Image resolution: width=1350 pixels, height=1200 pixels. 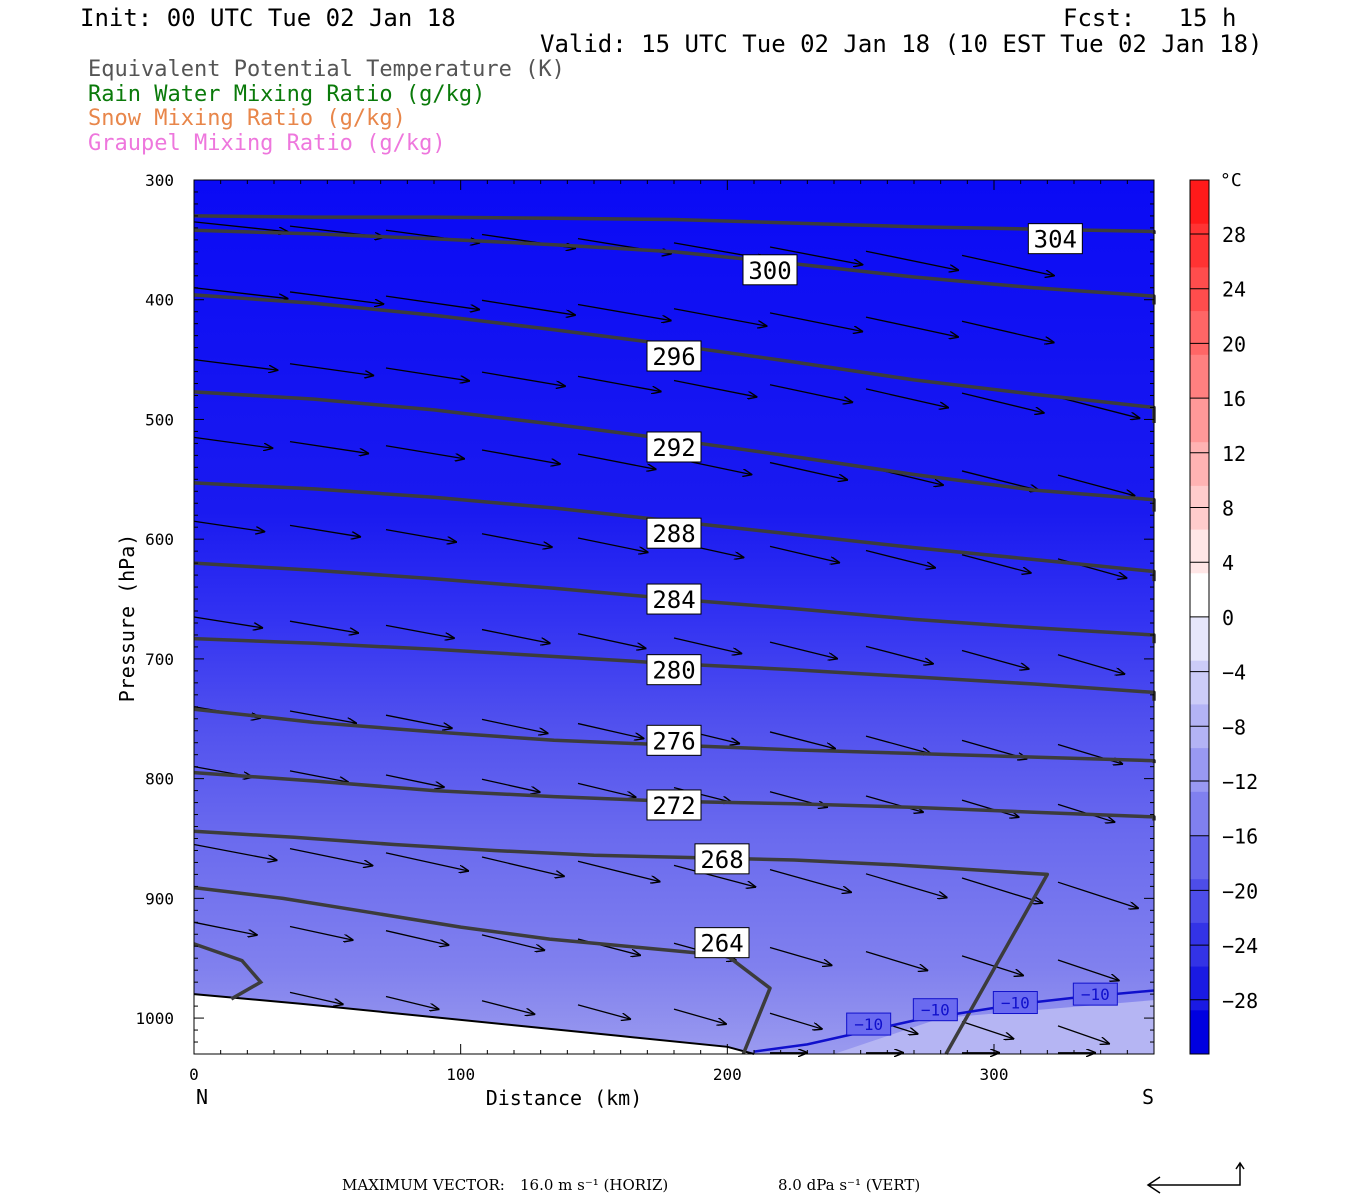 What do you see at coordinates (1234, 344) in the screenshot?
I see `colorbar-label: 20` at bounding box center [1234, 344].